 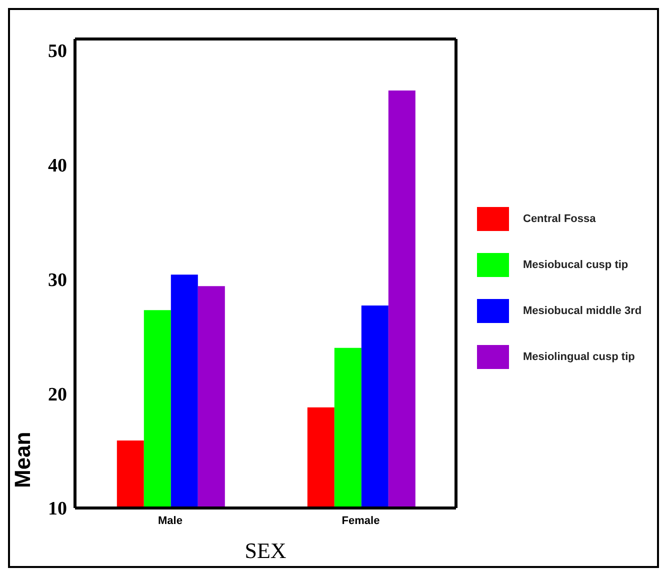 What do you see at coordinates (57, 509) in the screenshot?
I see `y-tick-label: 10` at bounding box center [57, 509].